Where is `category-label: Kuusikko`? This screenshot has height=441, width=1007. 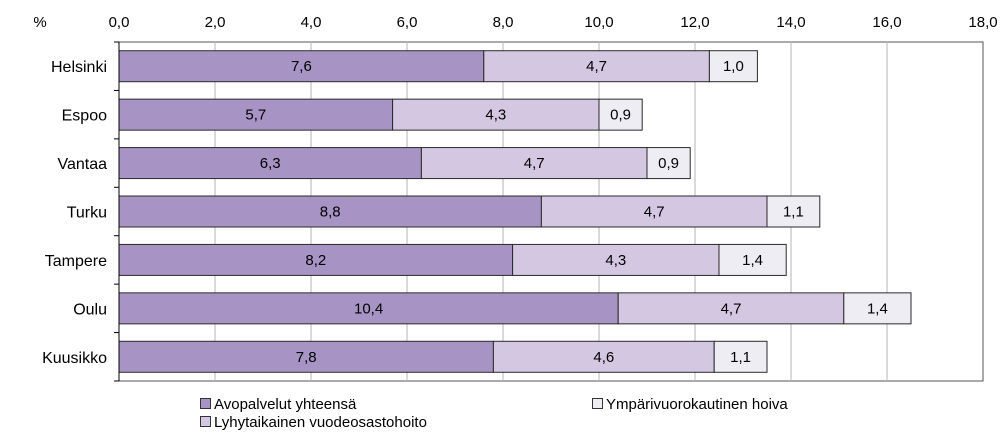
category-label: Kuusikko is located at coordinates (74, 358).